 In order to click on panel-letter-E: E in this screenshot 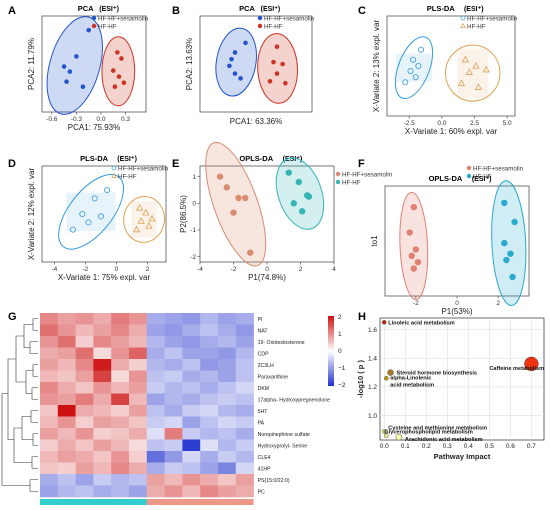, I will do `click(175, 164)`.